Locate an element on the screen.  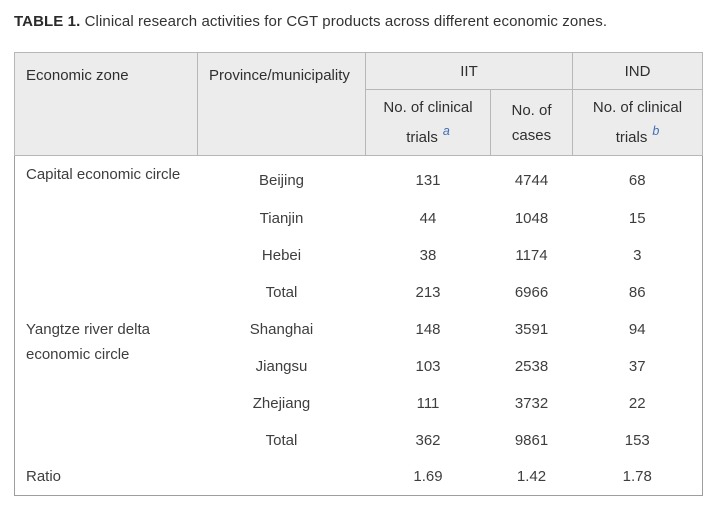
iit-cases-cell: 3591 is located at coordinates (531, 329).